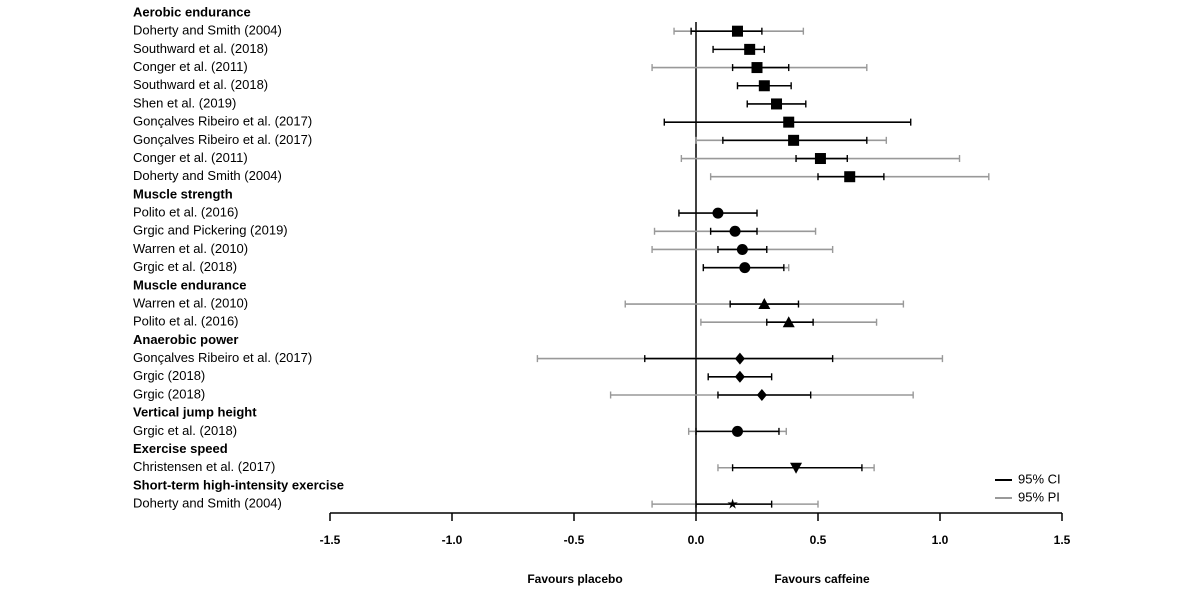 This screenshot has width=1200, height=600. Describe the element at coordinates (818, 540) in the screenshot. I see `x-tick-label: 0.5` at that location.